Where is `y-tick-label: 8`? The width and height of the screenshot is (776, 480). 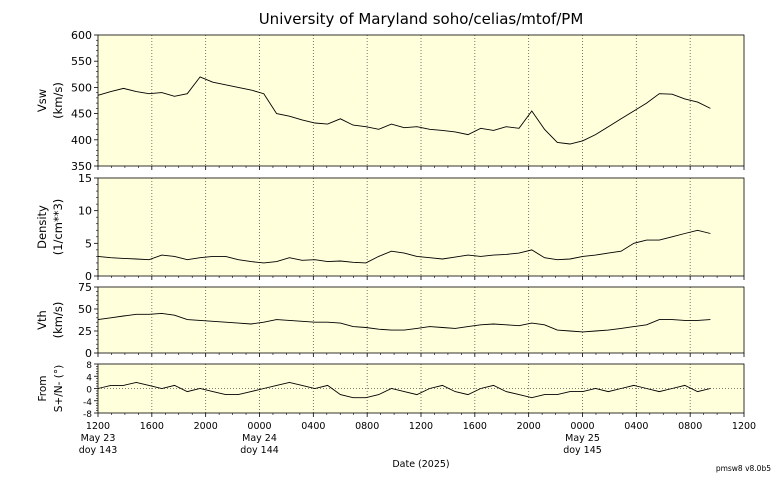
y-tick-label: 8 is located at coordinates (89, 366).